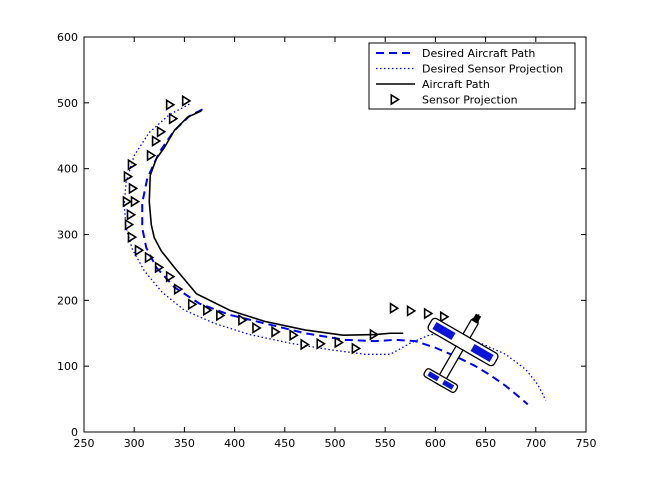  I want to click on legend-label: Desired Sensor Projection, so click(492, 69).